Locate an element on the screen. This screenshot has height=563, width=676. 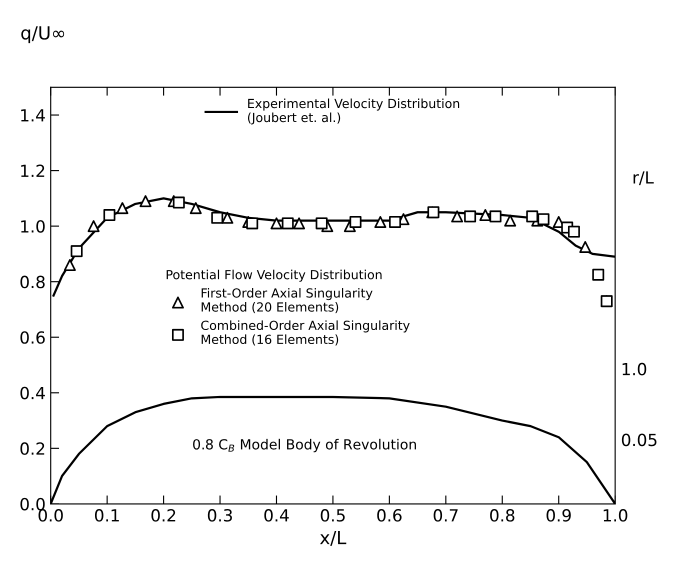
x-tick-label: 0.6 is located at coordinates (389, 515).